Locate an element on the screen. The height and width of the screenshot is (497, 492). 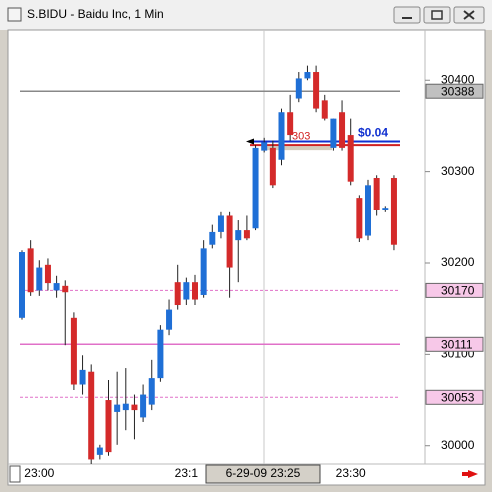
scroll-box is located at coordinates (15, 474).